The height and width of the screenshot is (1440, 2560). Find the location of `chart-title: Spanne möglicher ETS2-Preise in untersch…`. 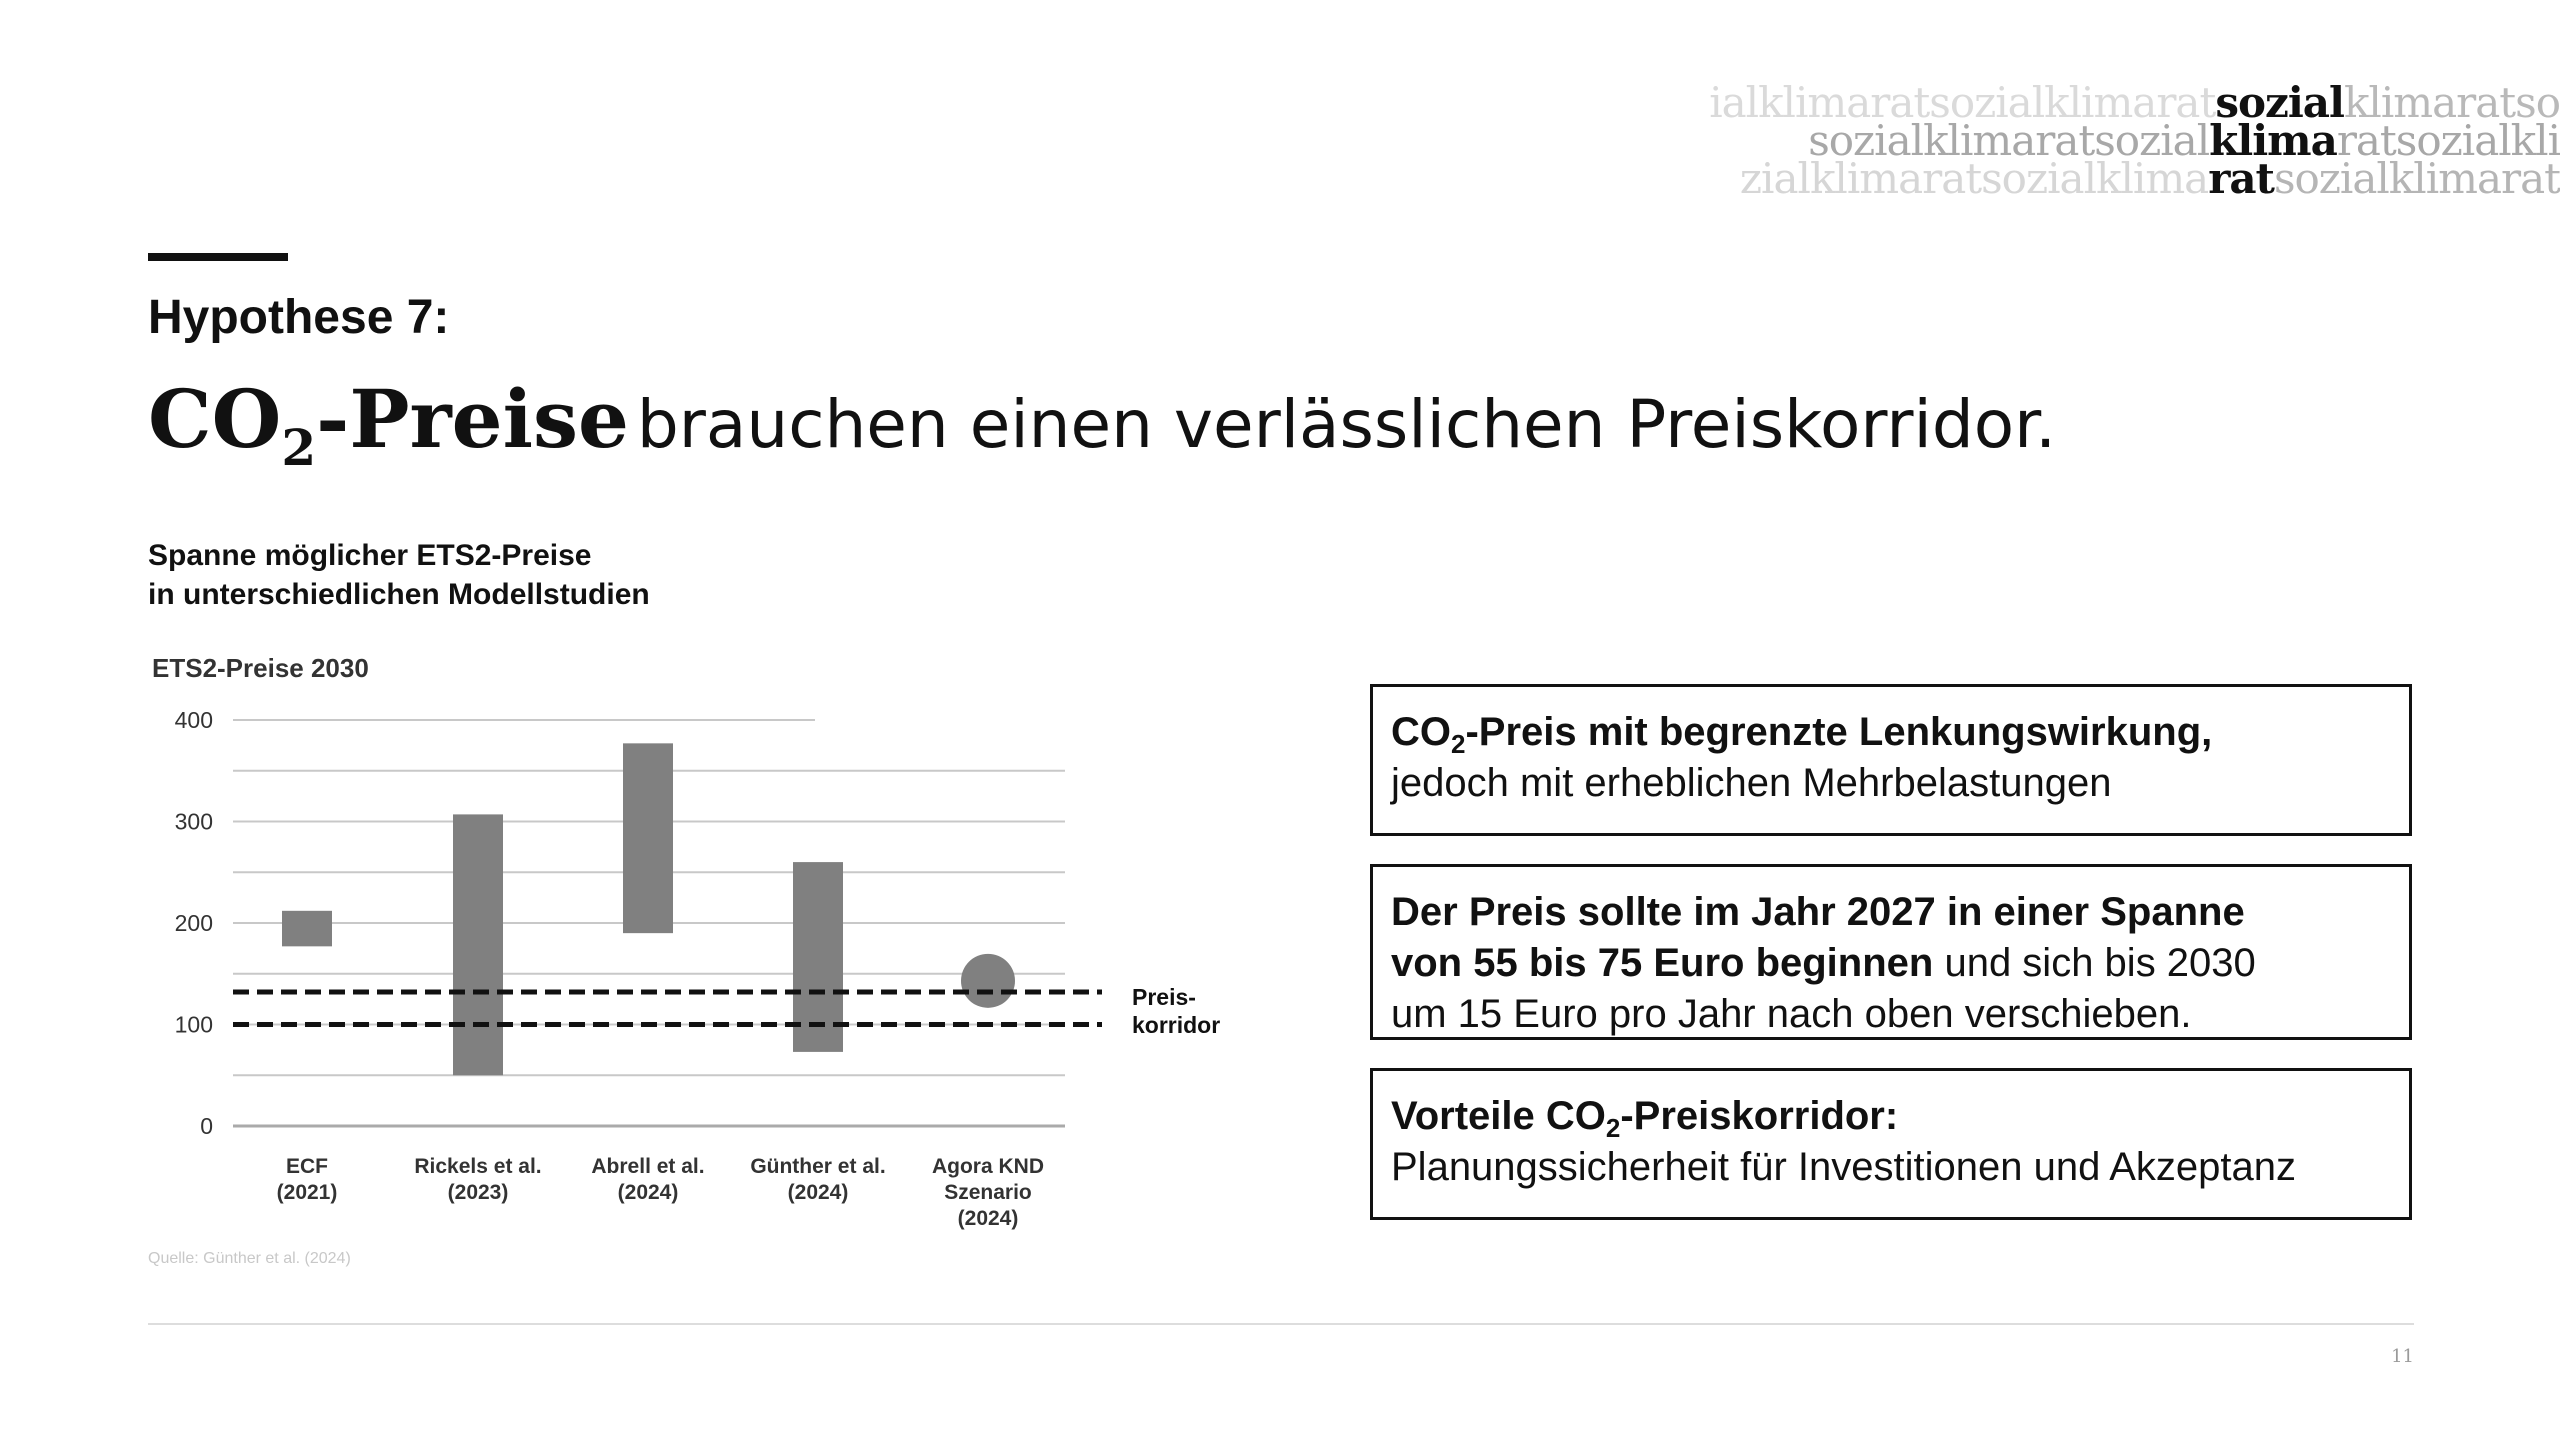

chart-title: Spanne möglicher ETS2-Preise in untersch… is located at coordinates (399, 575).